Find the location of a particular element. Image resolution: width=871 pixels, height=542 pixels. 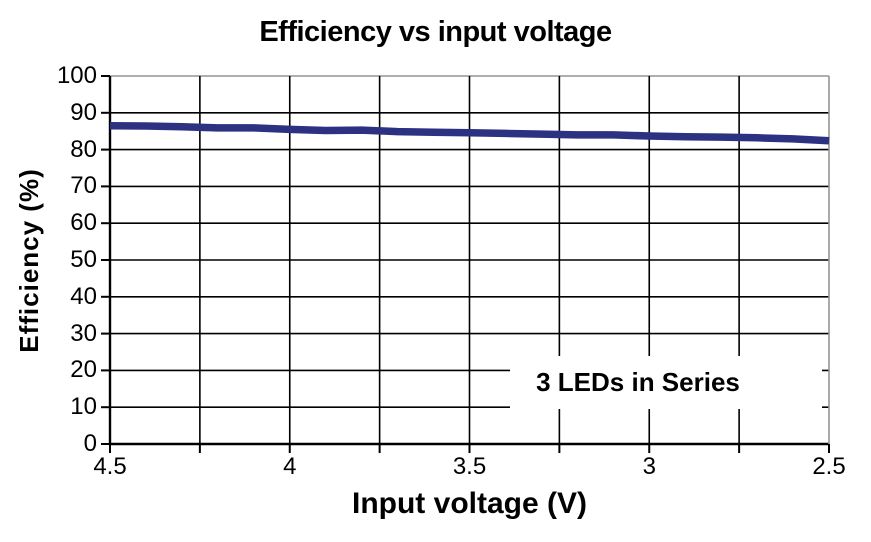

annotation-text: 3 LEDs in Series is located at coordinates (638, 382).